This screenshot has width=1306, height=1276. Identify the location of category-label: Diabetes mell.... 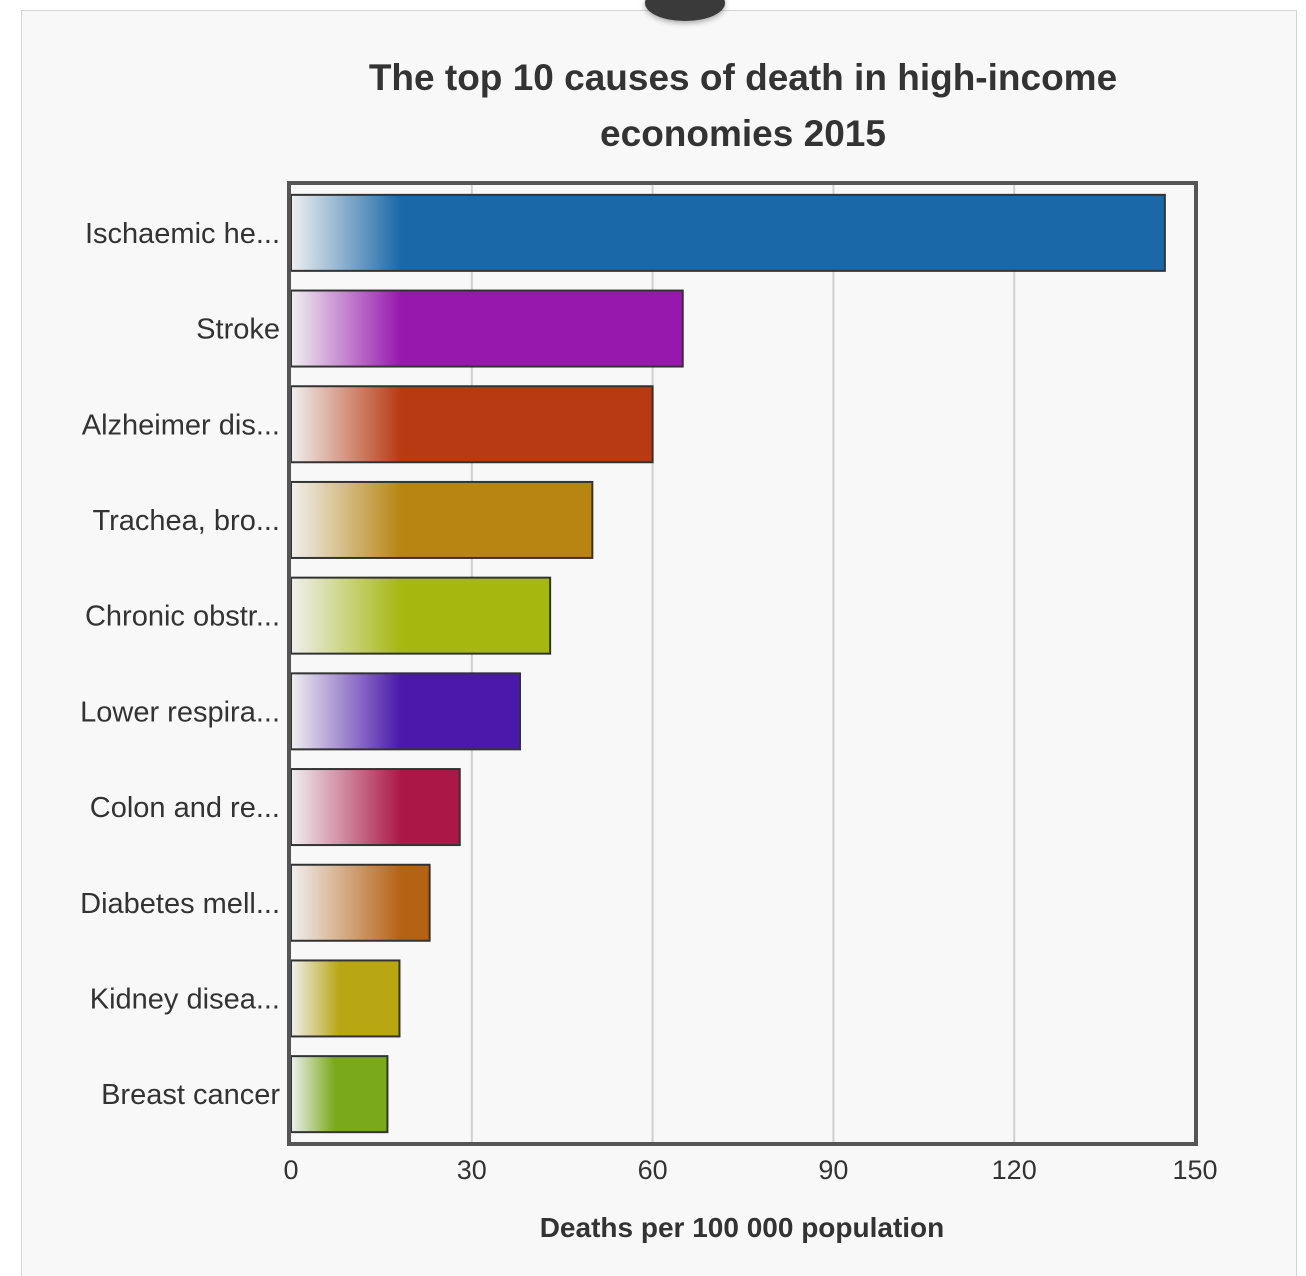
(180, 904).